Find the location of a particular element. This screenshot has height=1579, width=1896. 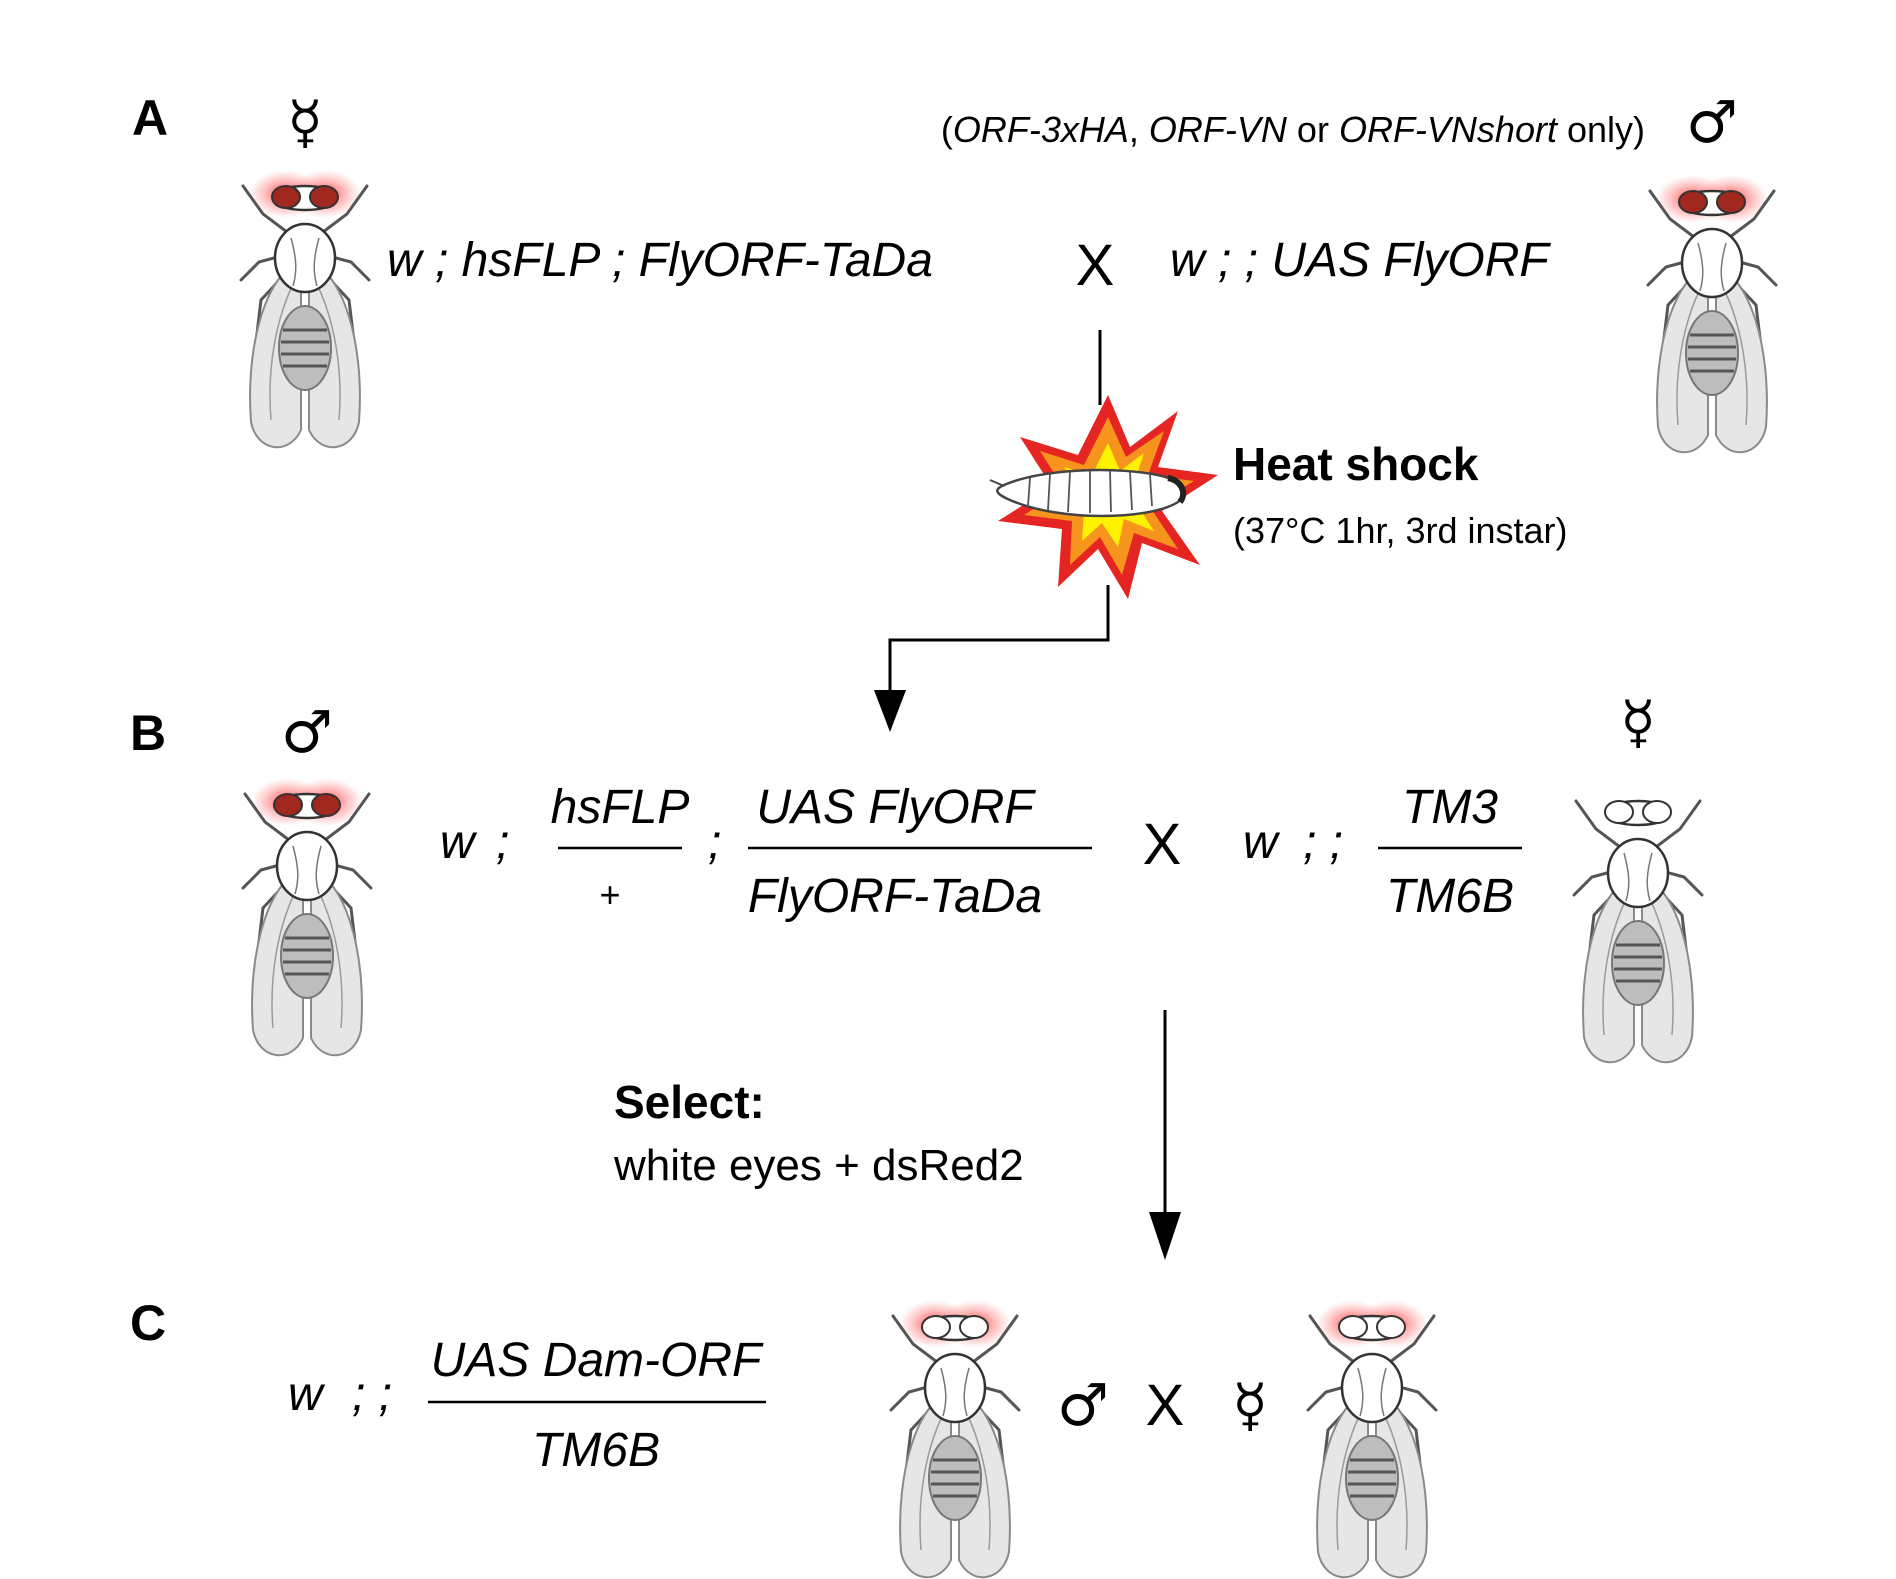

connector-line is located at coordinates (999, 637).